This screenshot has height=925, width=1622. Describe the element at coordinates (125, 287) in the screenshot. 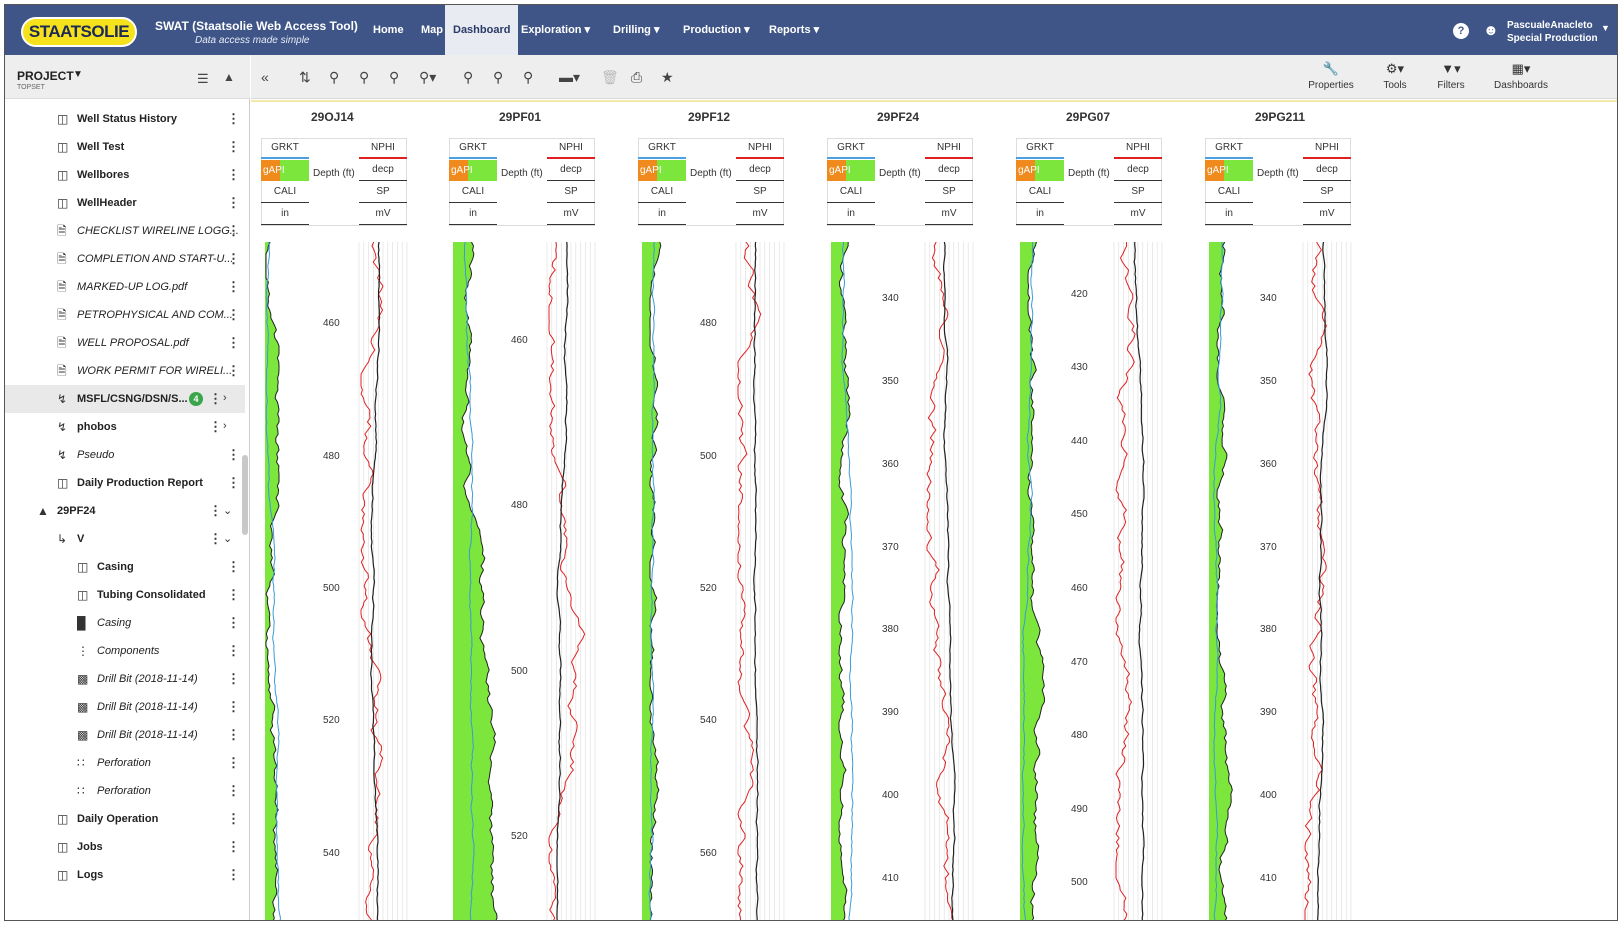

I see `tree-item: 🗎 MARKED-UP LOG.pdf ⋮` at that location.